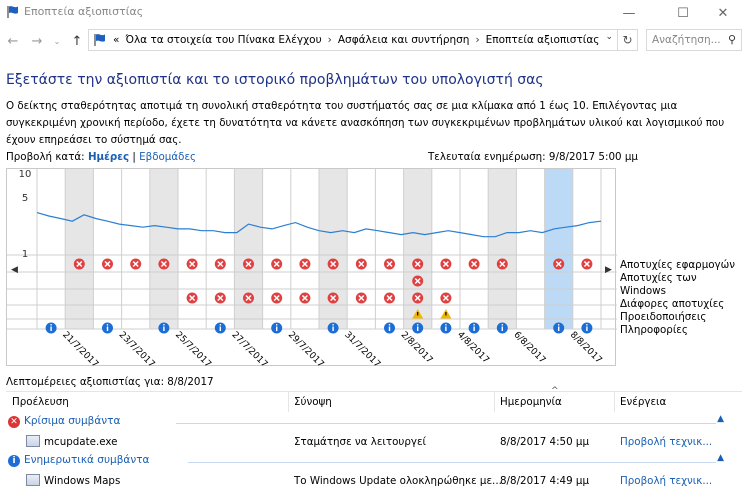  I want to click on group-info-label: Ενημερωτικά συμβάντα, so click(87, 460).